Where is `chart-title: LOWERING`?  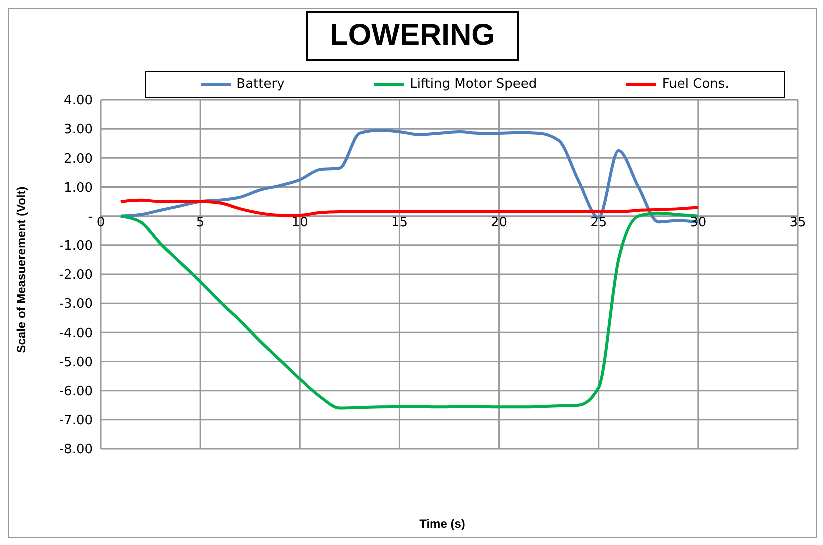 chart-title: LOWERING is located at coordinates (412, 36).